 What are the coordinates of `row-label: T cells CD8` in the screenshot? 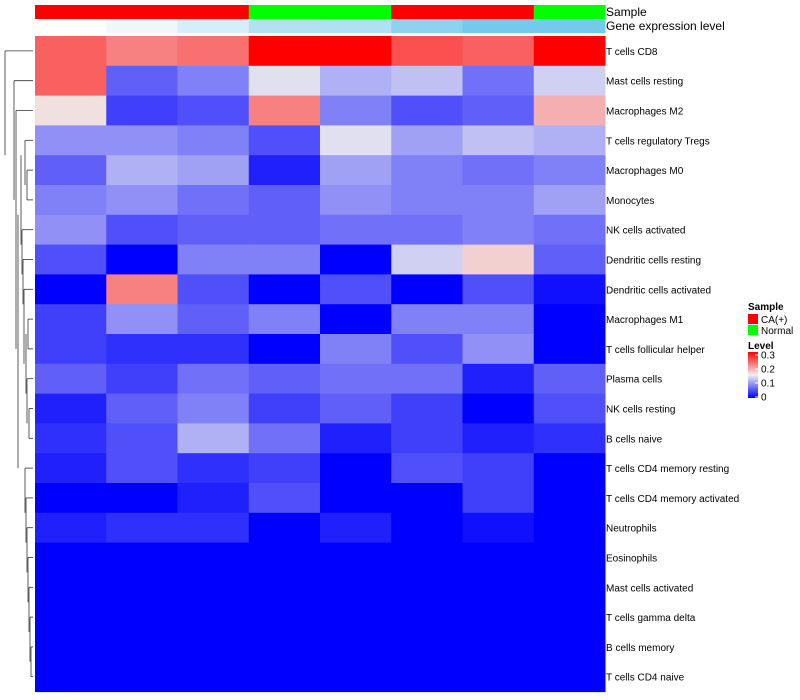 It's located at (632, 52).